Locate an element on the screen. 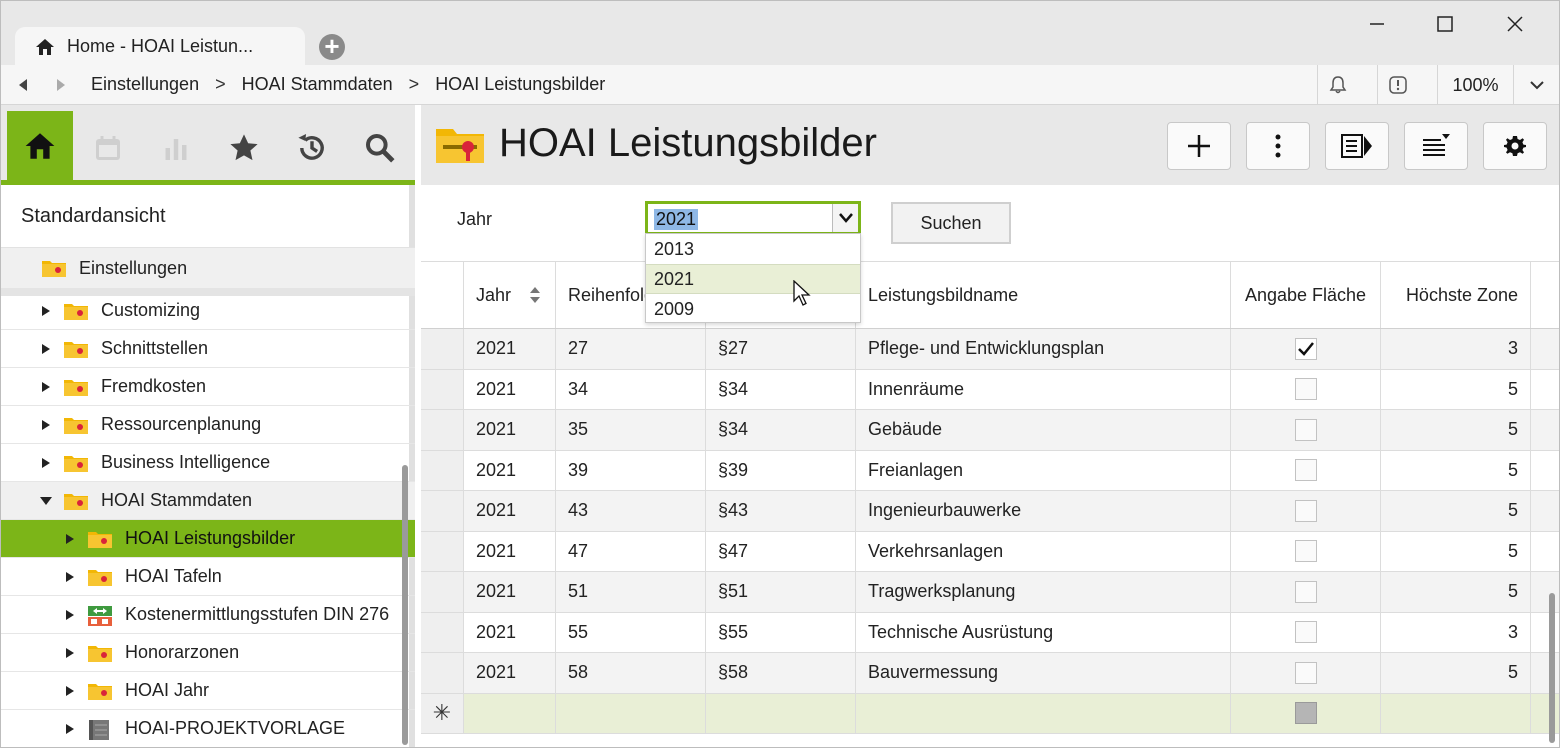 This screenshot has height=748, width=1560. grid-scrollbar is located at coordinates (1552, 668).